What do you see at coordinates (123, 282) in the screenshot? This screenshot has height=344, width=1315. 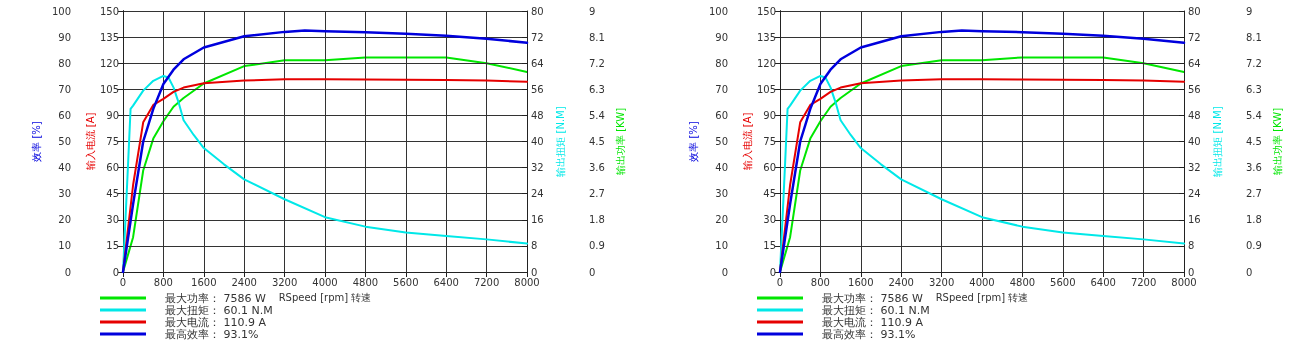 I see `x-tick-label: 0` at bounding box center [123, 282].